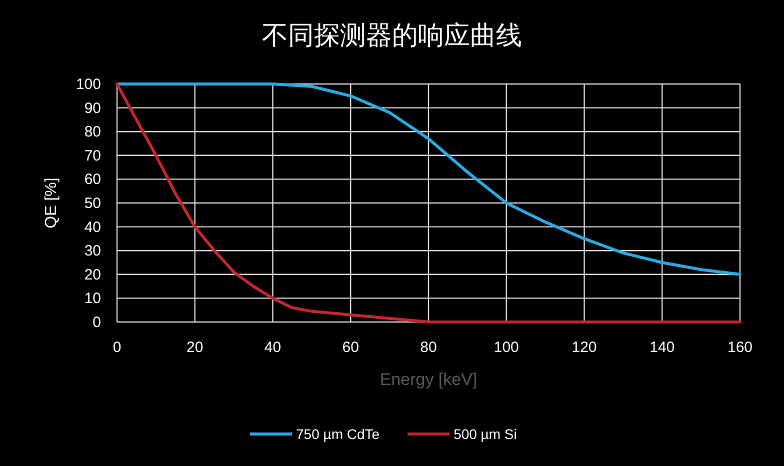  I want to click on y-tick-label: 40, so click(92, 227).